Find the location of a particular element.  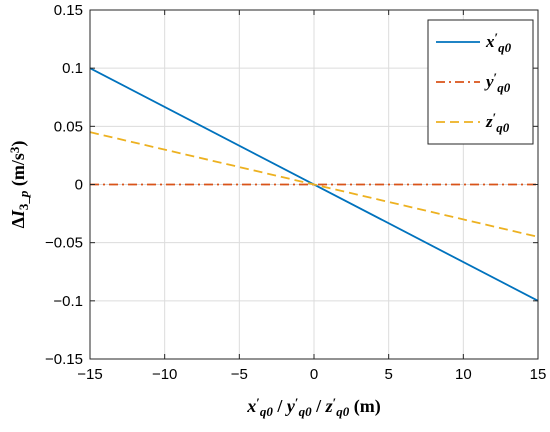

y-axis-label: ΔI3_p (m/s3) is located at coordinates (19, 185).